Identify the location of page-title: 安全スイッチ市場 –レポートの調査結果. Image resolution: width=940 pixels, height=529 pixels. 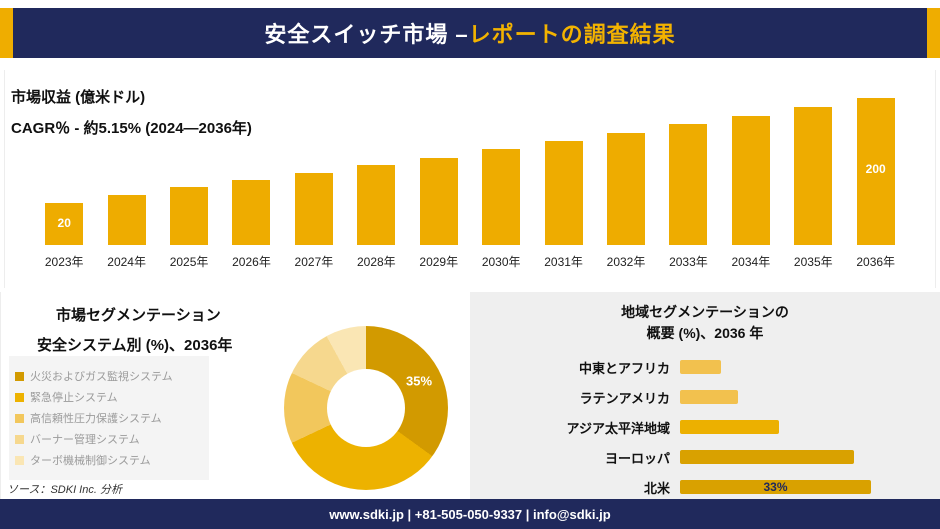
(469, 33).